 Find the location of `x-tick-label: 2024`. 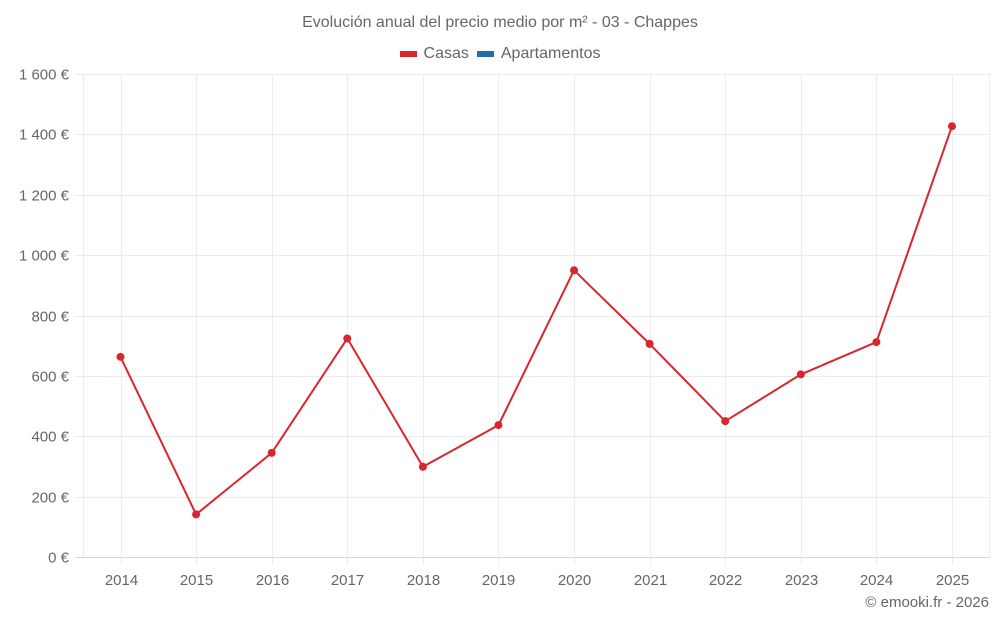

x-tick-label: 2024 is located at coordinates (876, 580).